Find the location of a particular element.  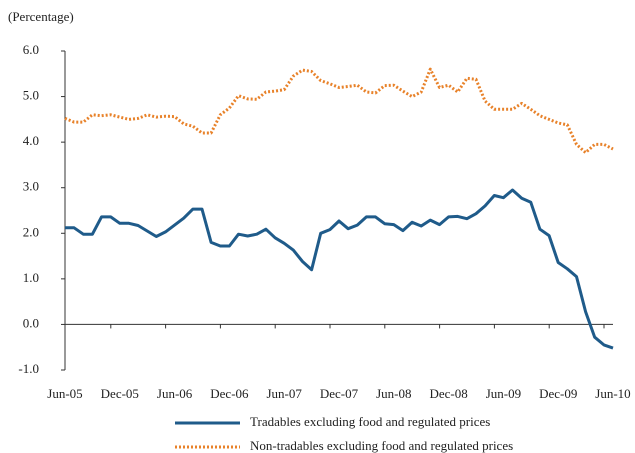

x-tick-label: Dec-09 is located at coordinates (558, 393).